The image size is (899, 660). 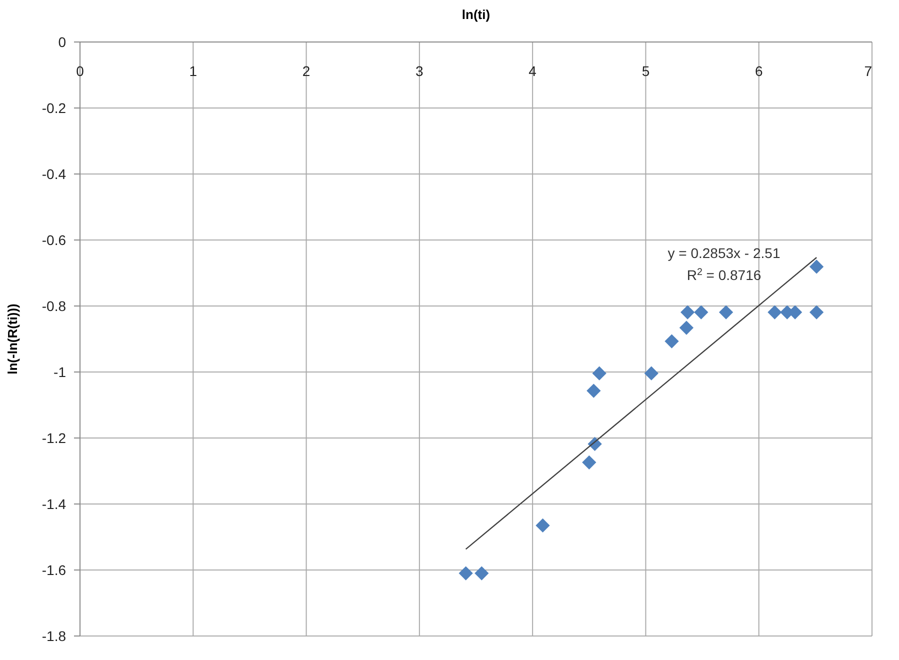 I want to click on y-tick-label: 0, so click(x=62, y=42).